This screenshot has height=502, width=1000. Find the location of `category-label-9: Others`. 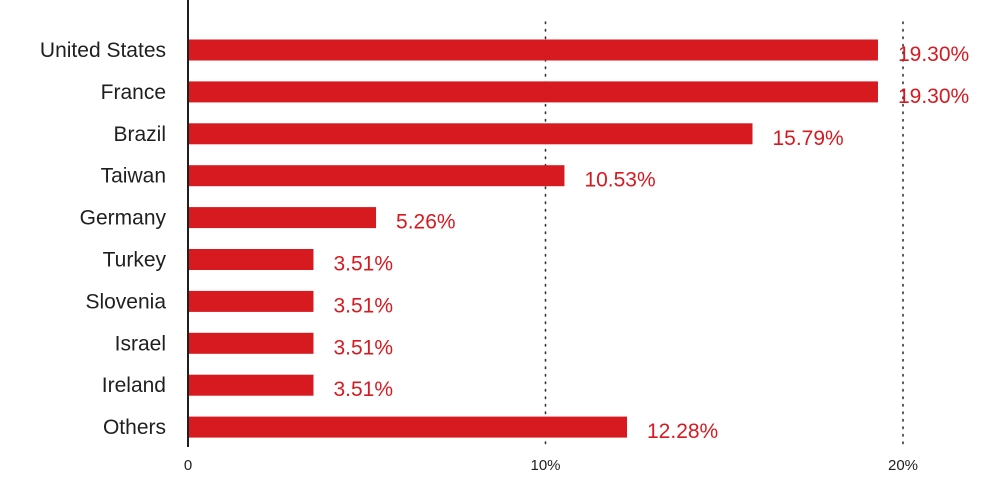

category-label-9: Others is located at coordinates (134, 427).